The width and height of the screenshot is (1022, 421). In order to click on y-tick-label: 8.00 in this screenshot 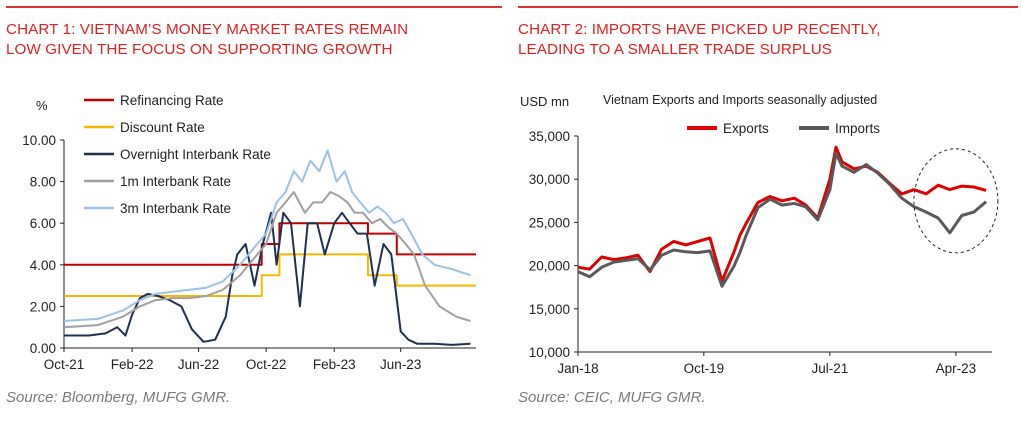, I will do `click(43, 182)`.